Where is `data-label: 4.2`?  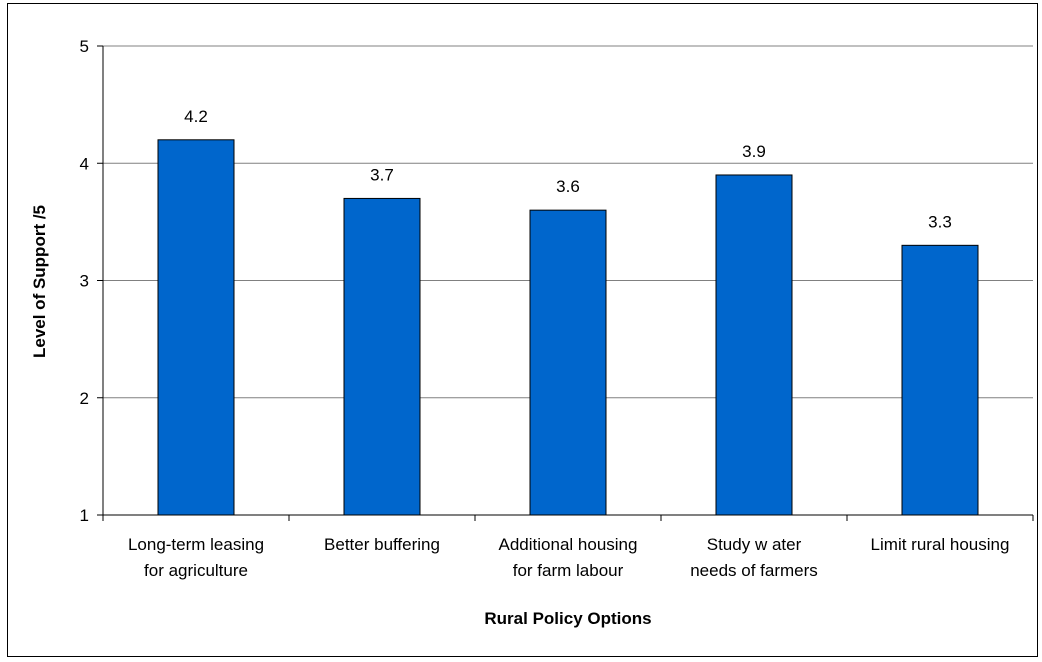 data-label: 4.2 is located at coordinates (196, 116).